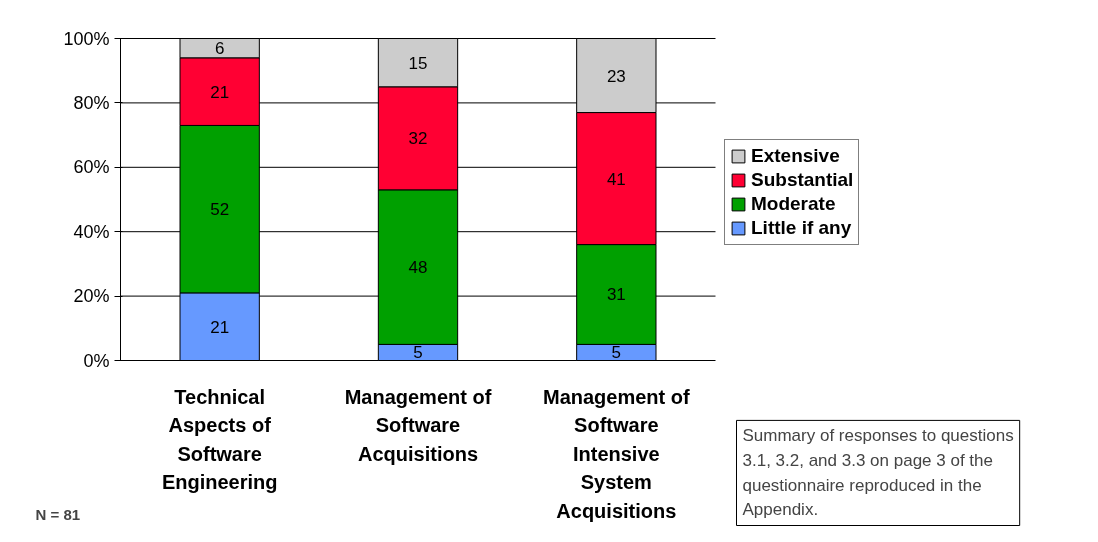  What do you see at coordinates (616, 76) in the screenshot?
I see `data-label: 23` at bounding box center [616, 76].